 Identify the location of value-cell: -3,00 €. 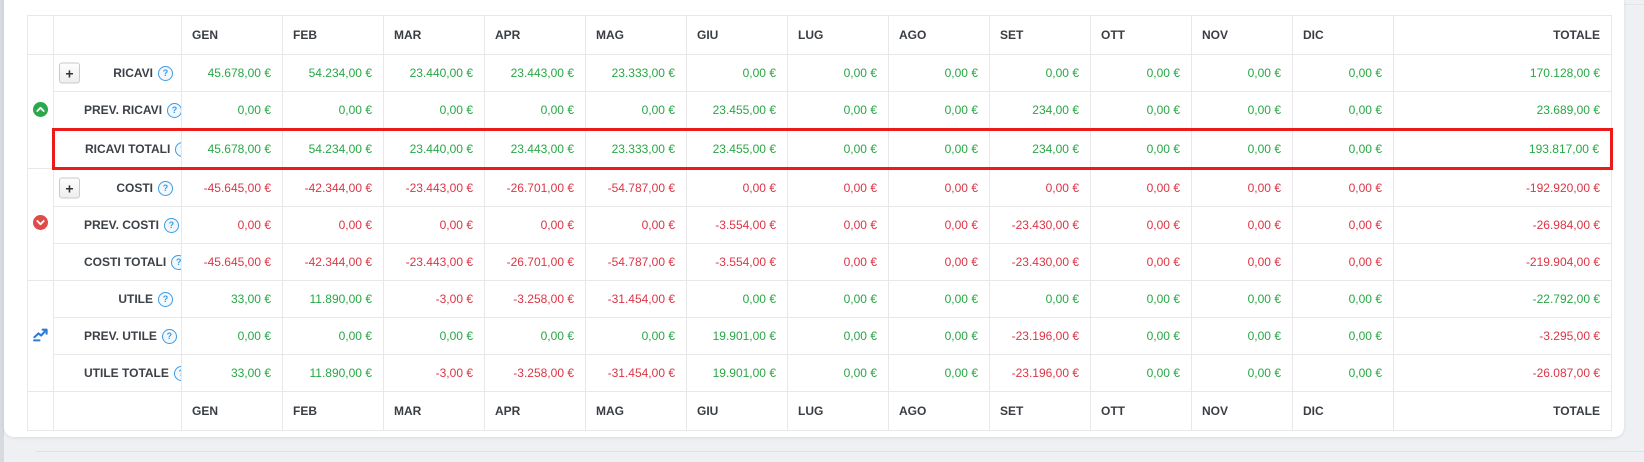
(434, 299).